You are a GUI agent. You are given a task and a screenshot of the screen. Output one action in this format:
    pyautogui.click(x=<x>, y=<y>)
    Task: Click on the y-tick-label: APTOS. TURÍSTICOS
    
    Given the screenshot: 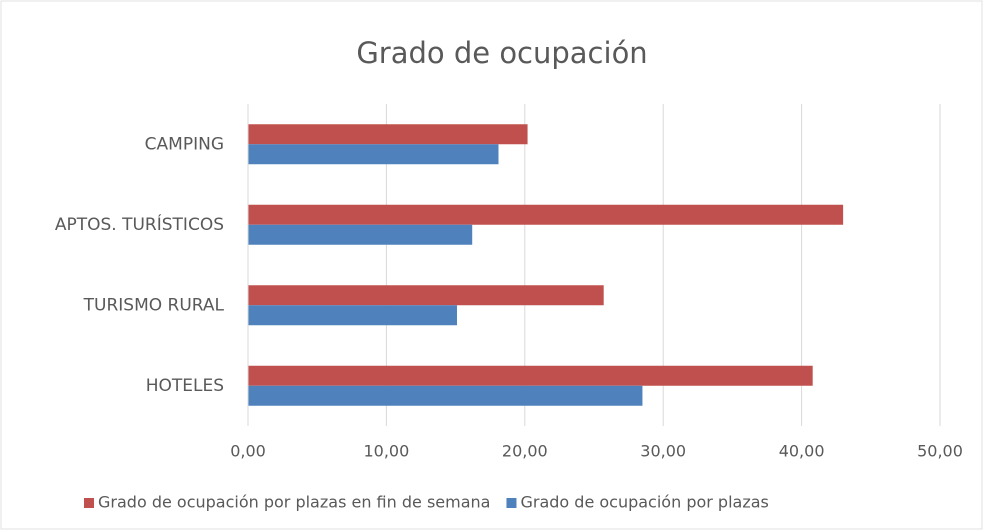 What is the action you would take?
    pyautogui.click(x=139, y=224)
    